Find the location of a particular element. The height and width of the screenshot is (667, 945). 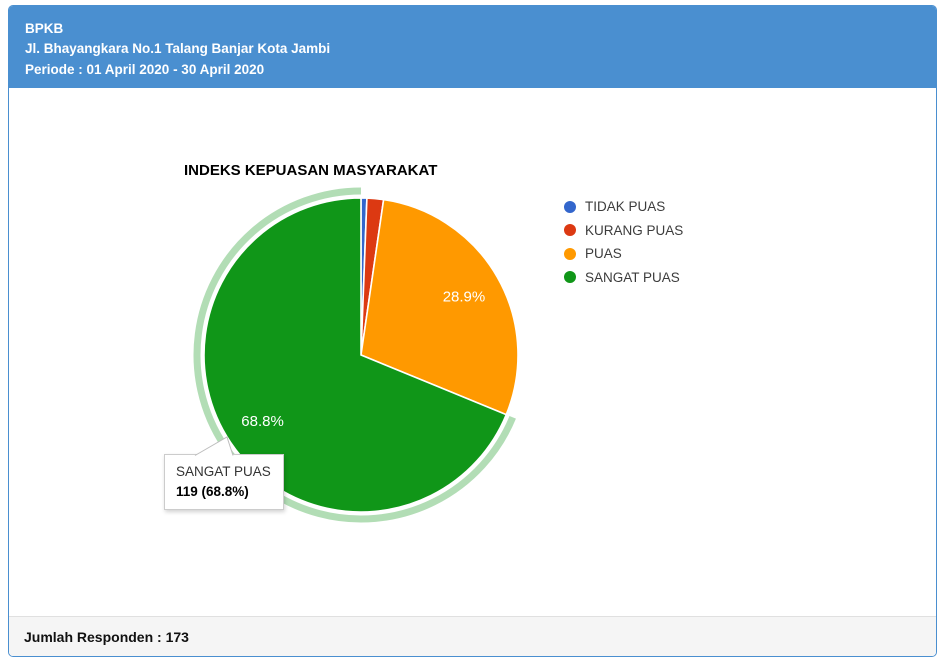

office-name: BPKB is located at coordinates (44, 28).